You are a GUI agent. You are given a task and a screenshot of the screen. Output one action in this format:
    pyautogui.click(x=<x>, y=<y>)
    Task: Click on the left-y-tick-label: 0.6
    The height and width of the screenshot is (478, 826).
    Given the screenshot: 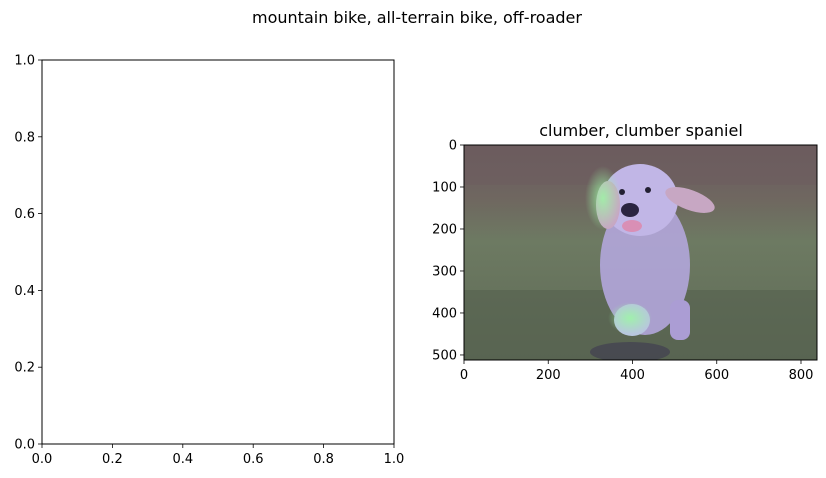 What is the action you would take?
    pyautogui.click(x=24, y=214)
    